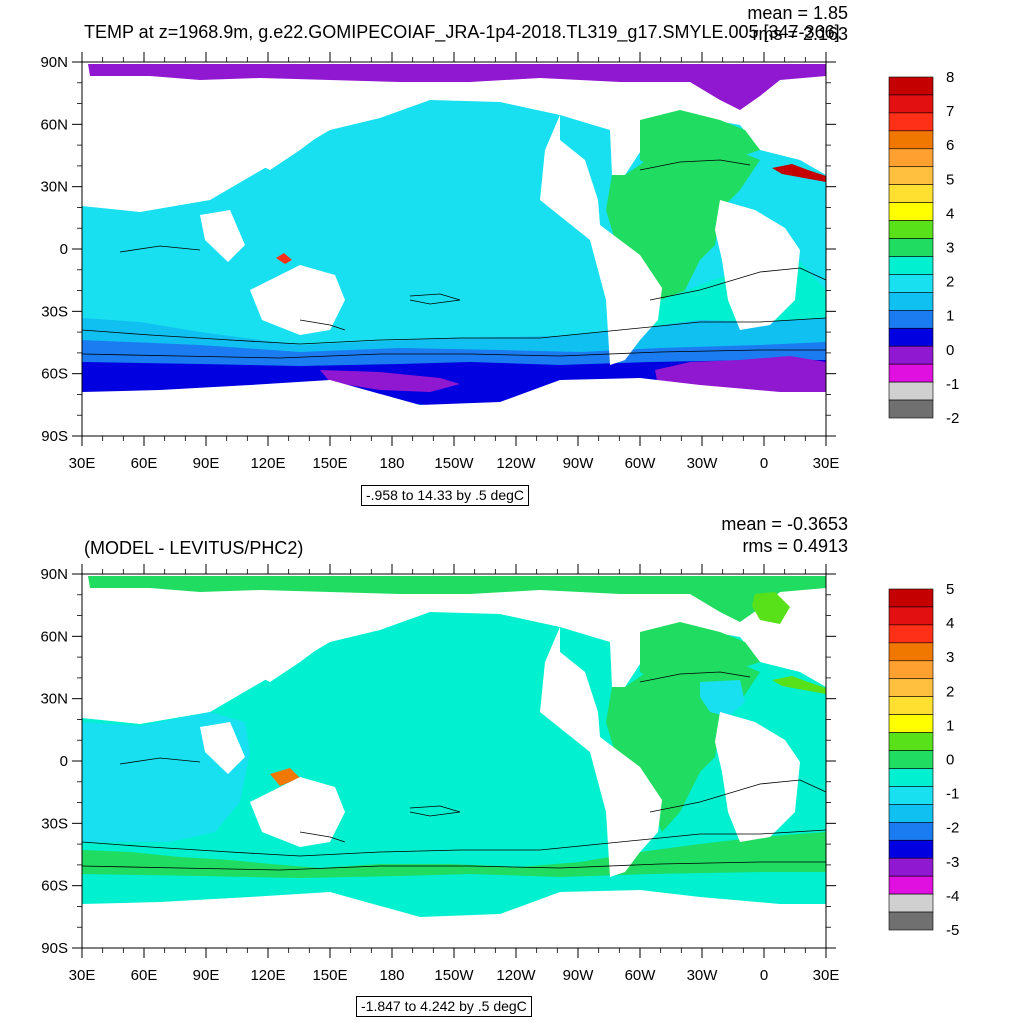 The width and height of the screenshot is (1024, 1024). Describe the element at coordinates (54, 436) in the screenshot. I see `y-tick-label: 90S` at that location.